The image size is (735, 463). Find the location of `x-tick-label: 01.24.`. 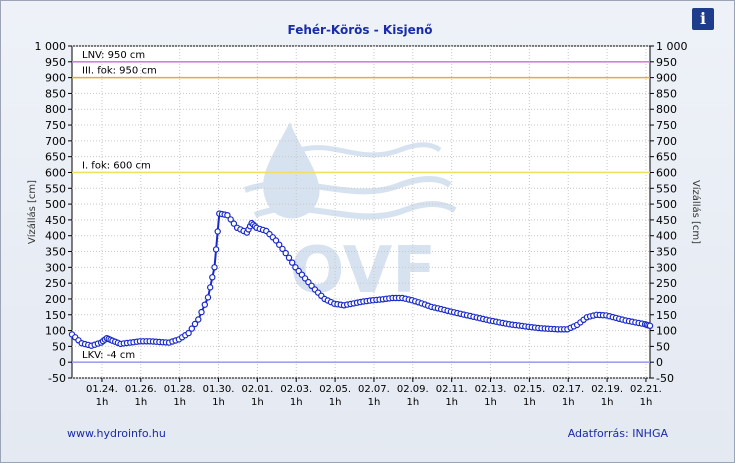

x-tick-label: 01.24. is located at coordinates (102, 389).